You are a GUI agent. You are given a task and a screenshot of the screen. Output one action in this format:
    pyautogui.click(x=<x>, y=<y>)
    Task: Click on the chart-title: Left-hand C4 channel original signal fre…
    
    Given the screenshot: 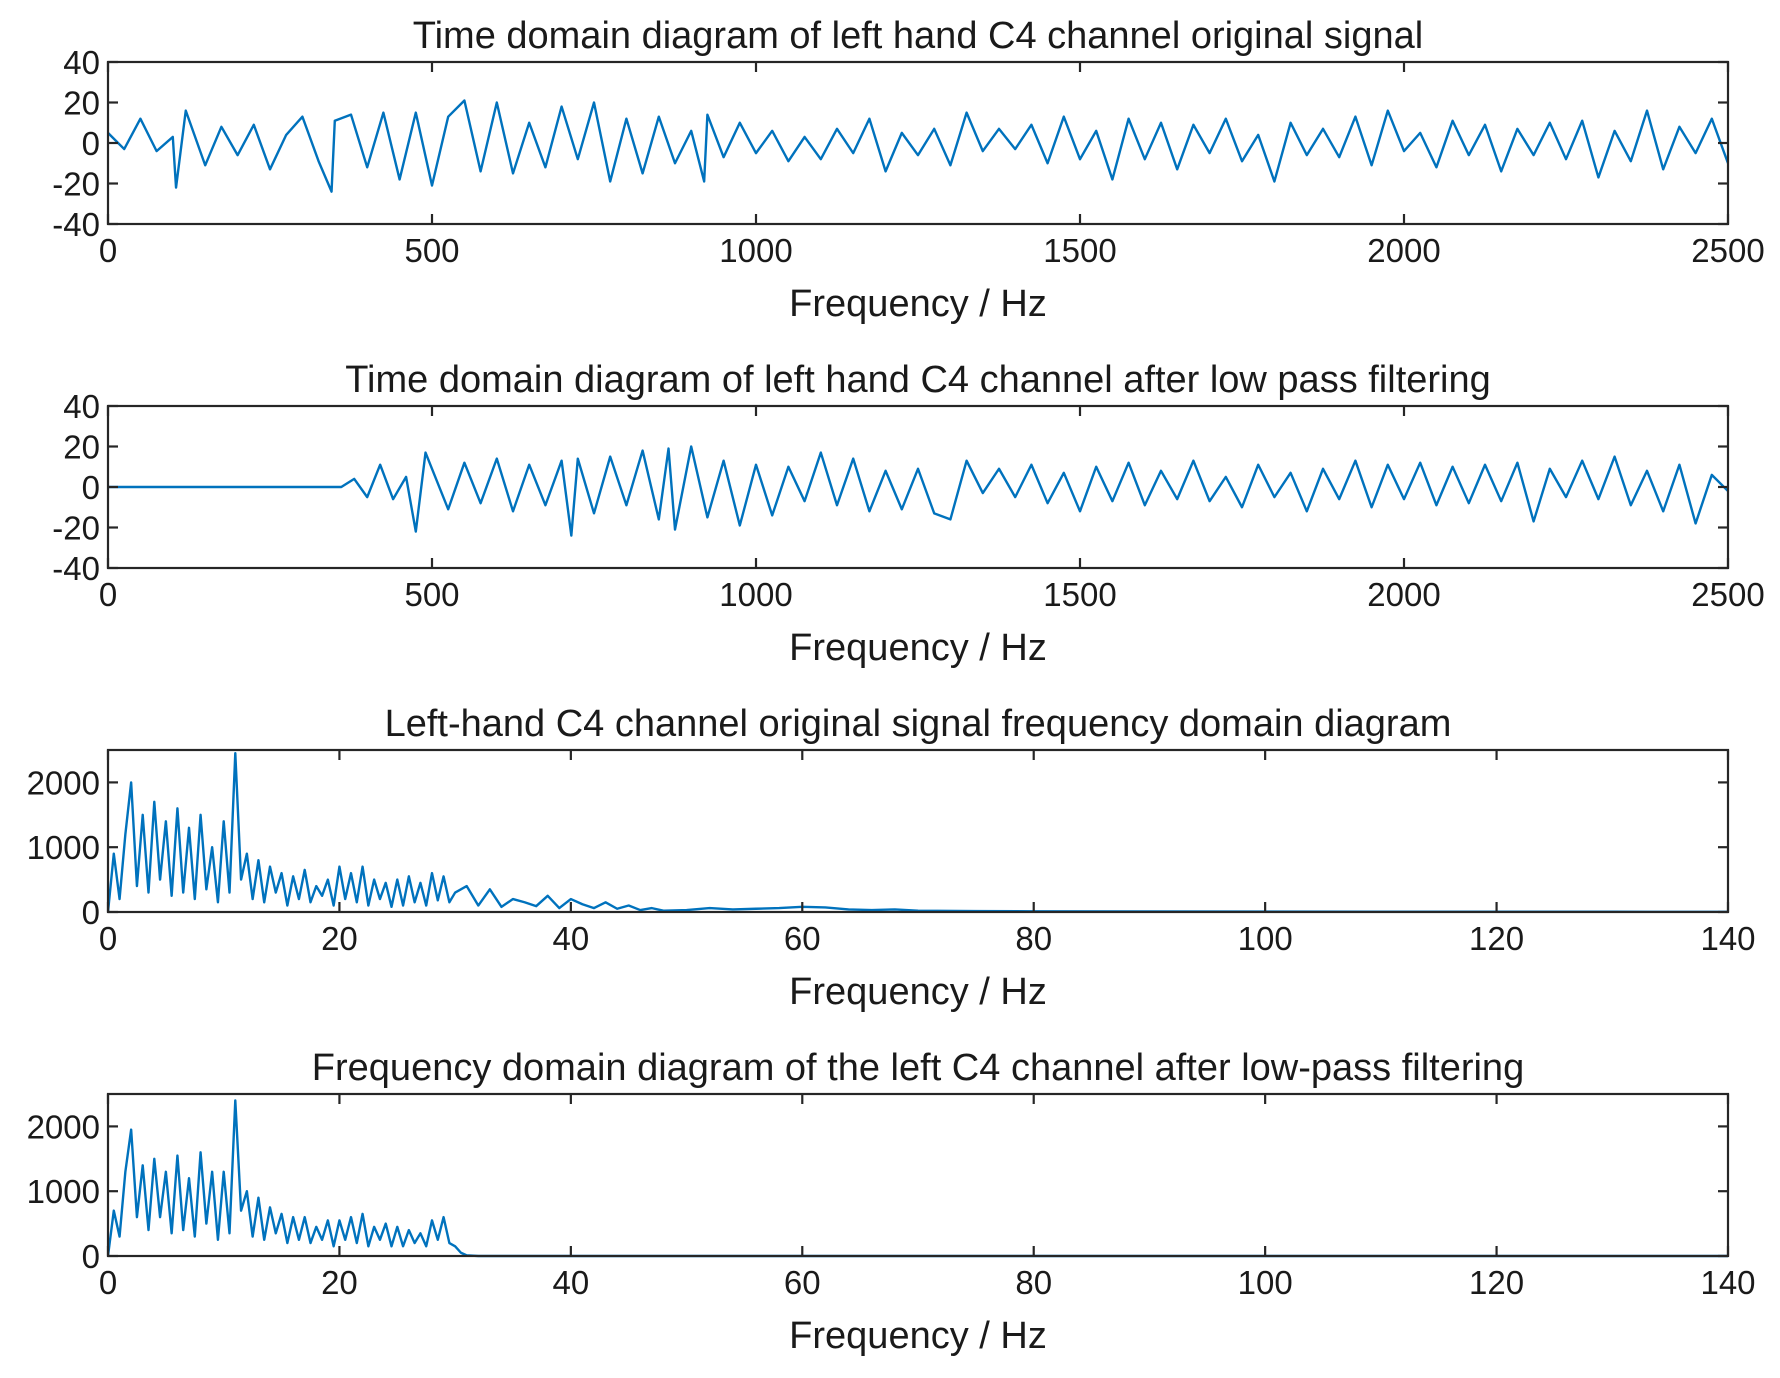 What is the action you would take?
    pyautogui.click(x=918, y=724)
    